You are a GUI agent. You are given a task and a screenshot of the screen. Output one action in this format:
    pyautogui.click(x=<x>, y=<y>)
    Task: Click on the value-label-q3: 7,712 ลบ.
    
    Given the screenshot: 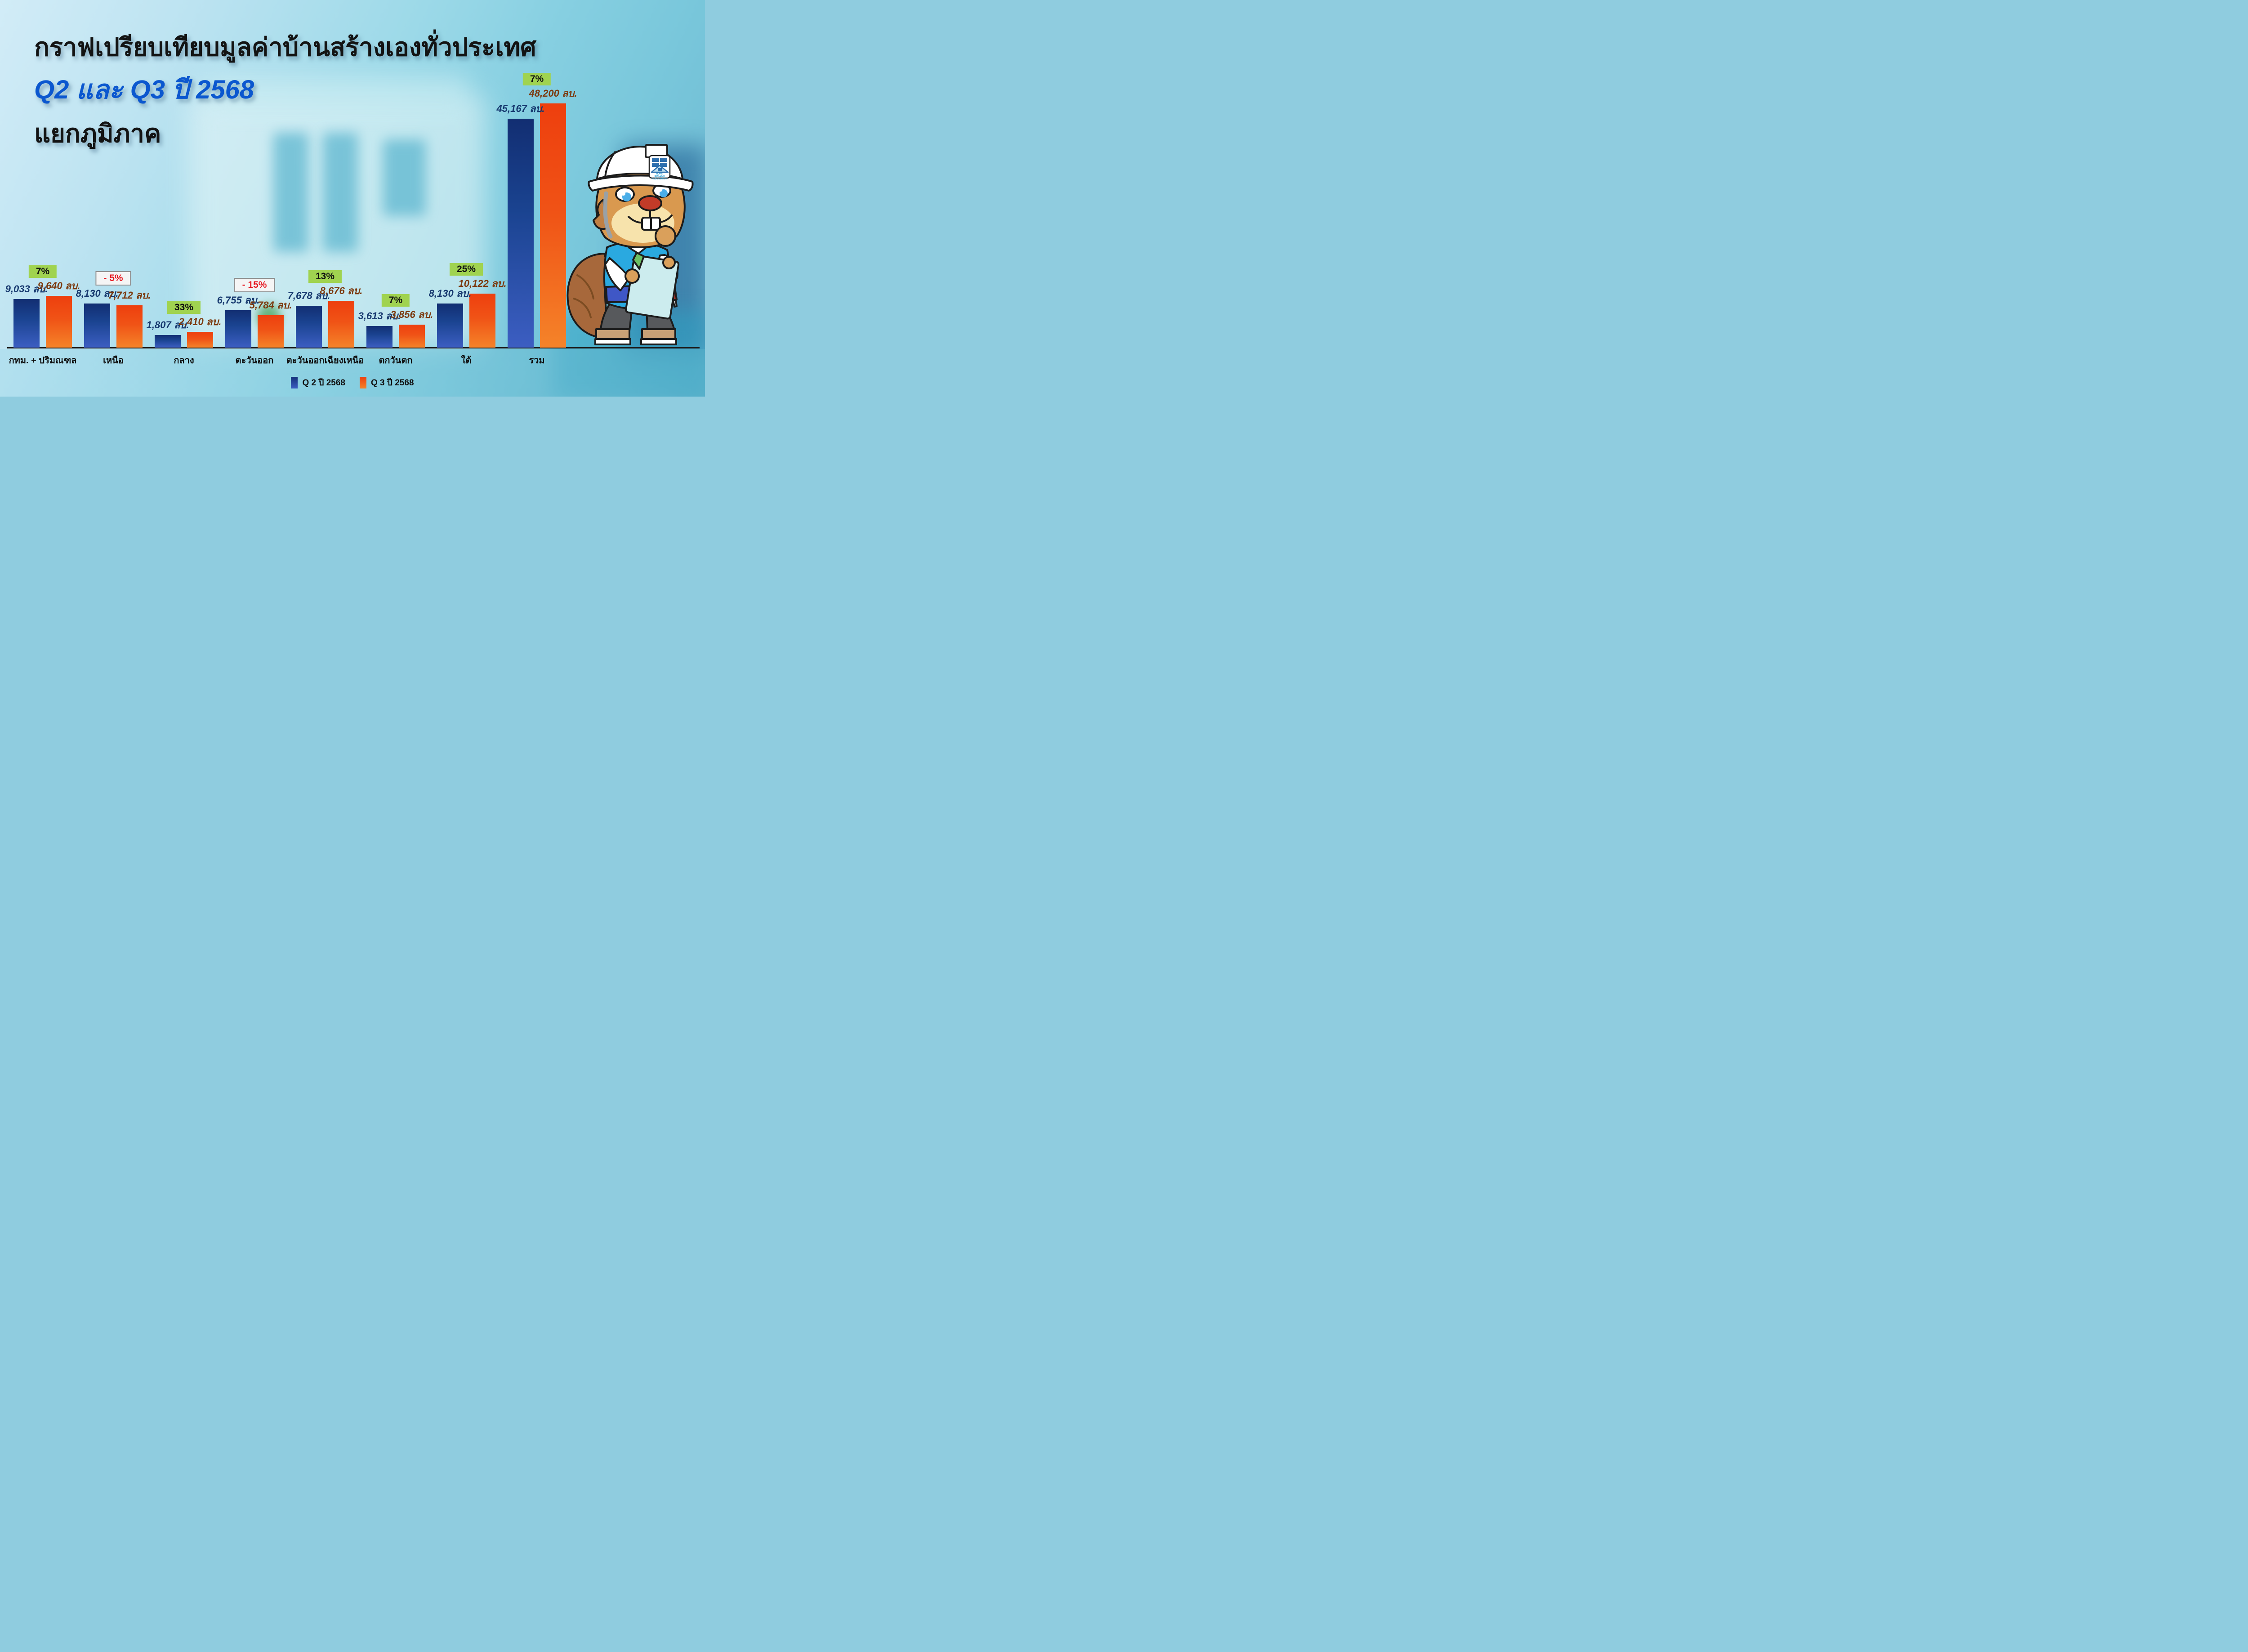 What is the action you would take?
    pyautogui.click(x=129, y=295)
    